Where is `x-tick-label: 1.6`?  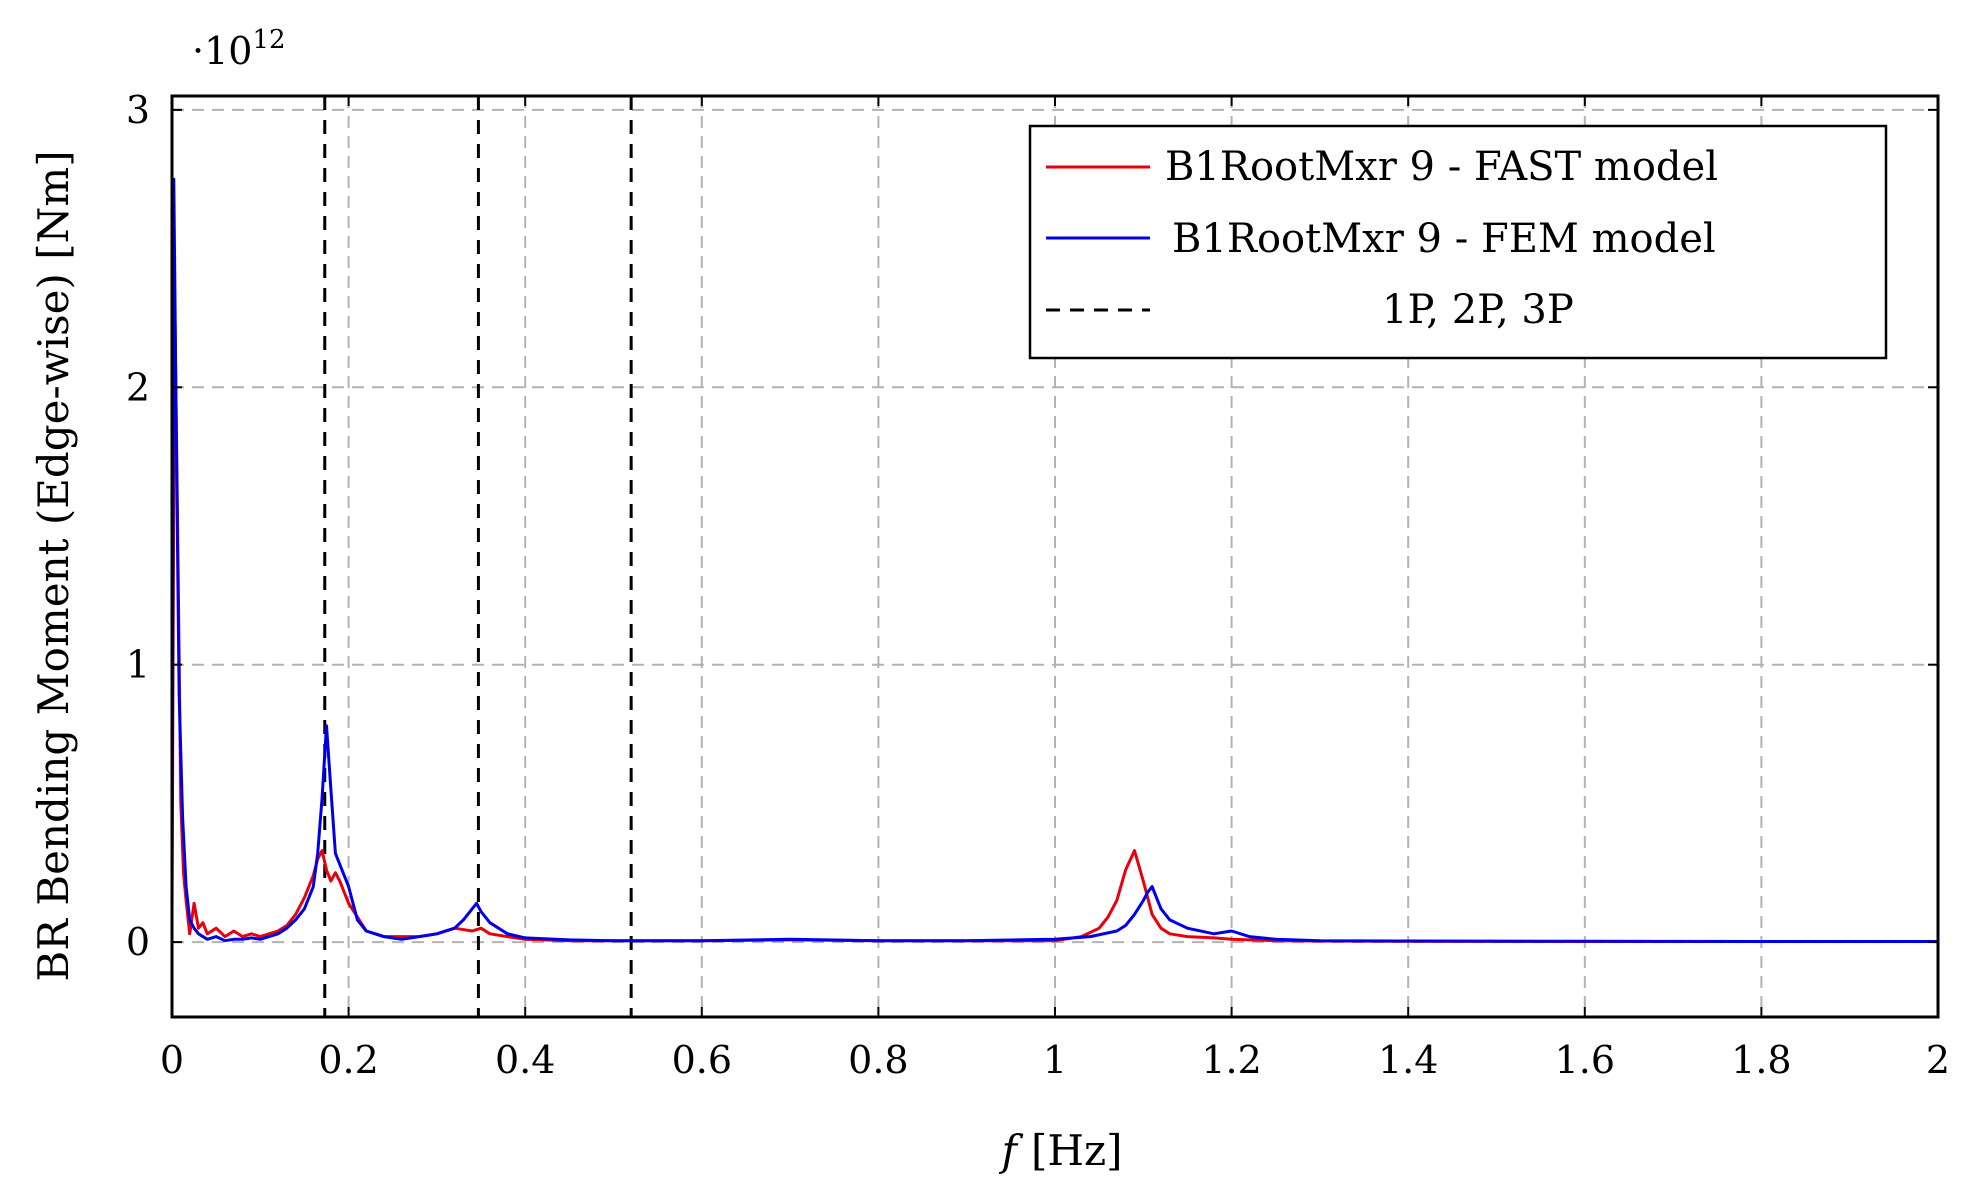
x-tick-label: 1.6 is located at coordinates (1585, 1060).